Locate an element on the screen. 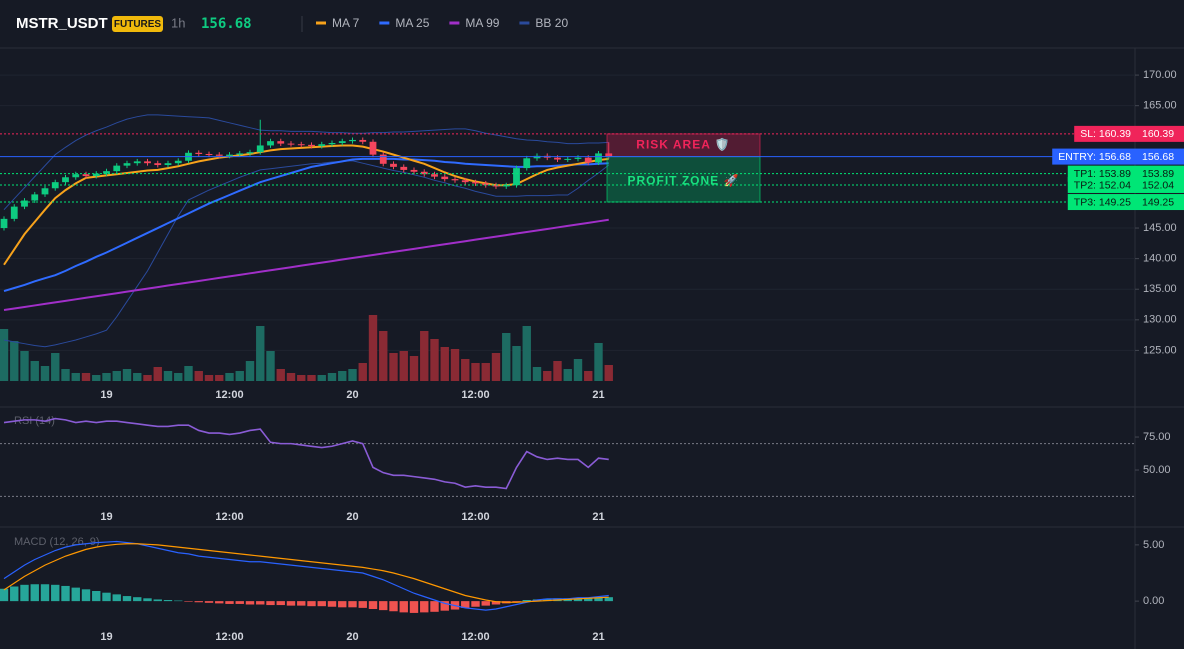  x-tick-label: 21 is located at coordinates (598, 637).